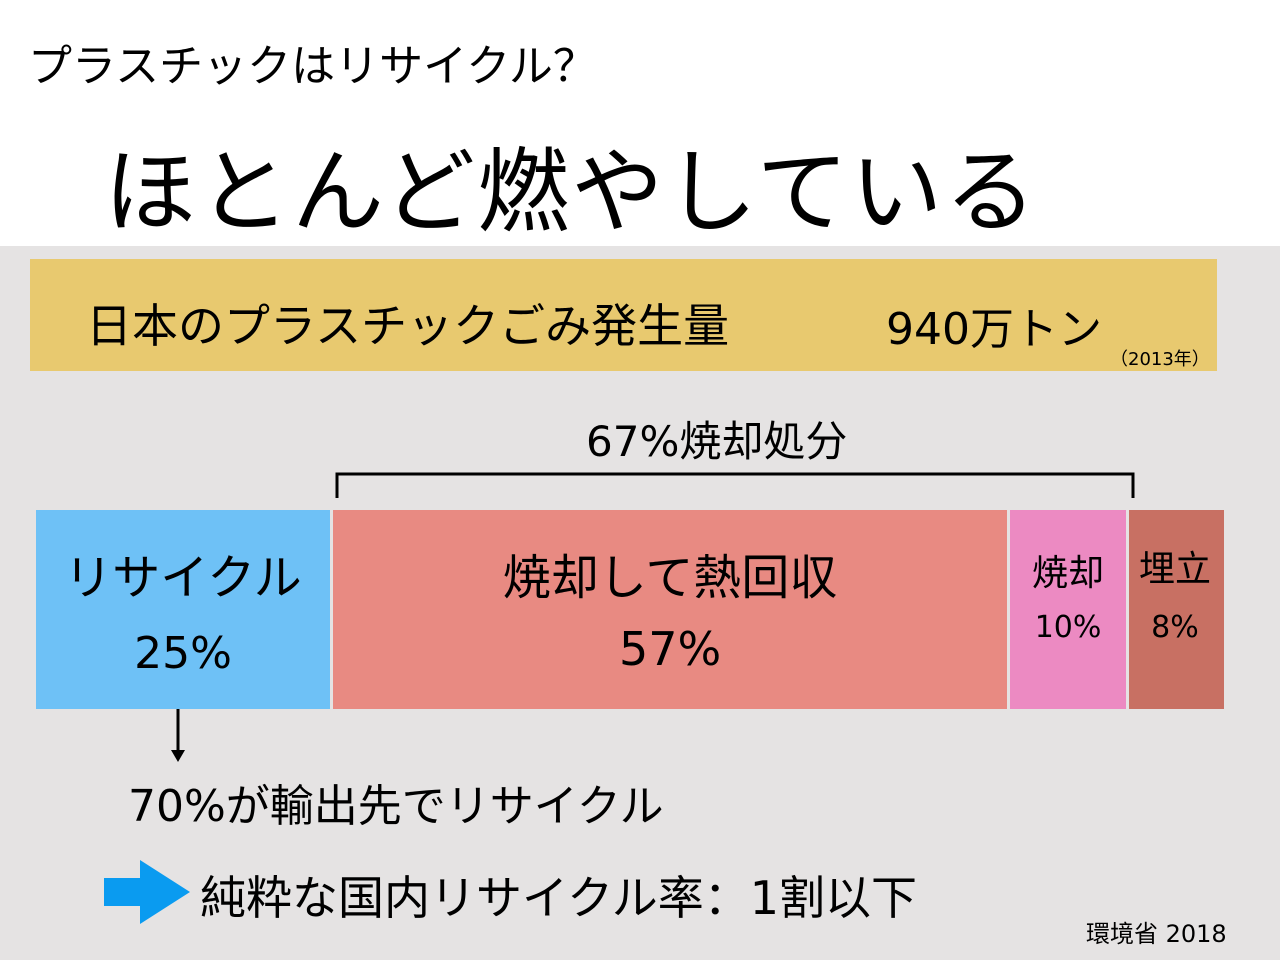 The height and width of the screenshot is (960, 1280). Describe the element at coordinates (1174, 569) in the screenshot. I see `segment-category-label: 埋立` at that location.